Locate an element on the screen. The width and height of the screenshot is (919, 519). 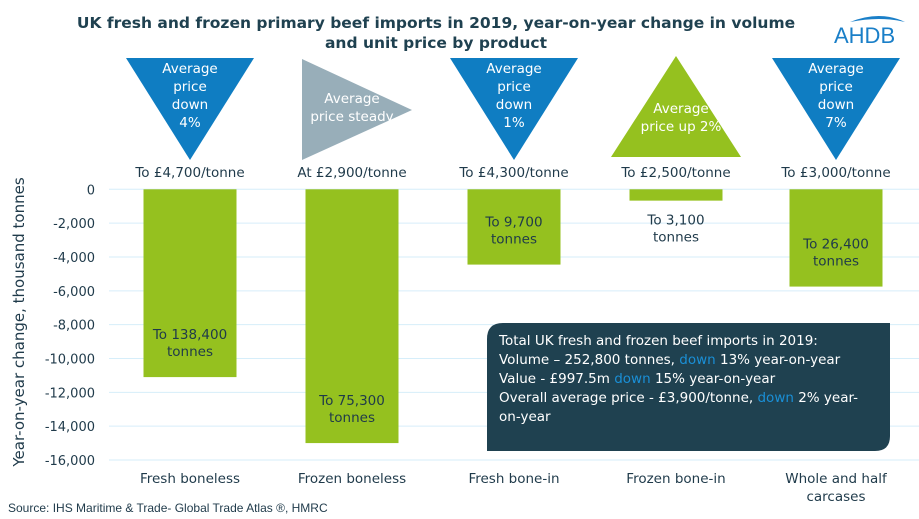
summary-text: Overall average price - £3,900/tonne, is located at coordinates (628, 398).